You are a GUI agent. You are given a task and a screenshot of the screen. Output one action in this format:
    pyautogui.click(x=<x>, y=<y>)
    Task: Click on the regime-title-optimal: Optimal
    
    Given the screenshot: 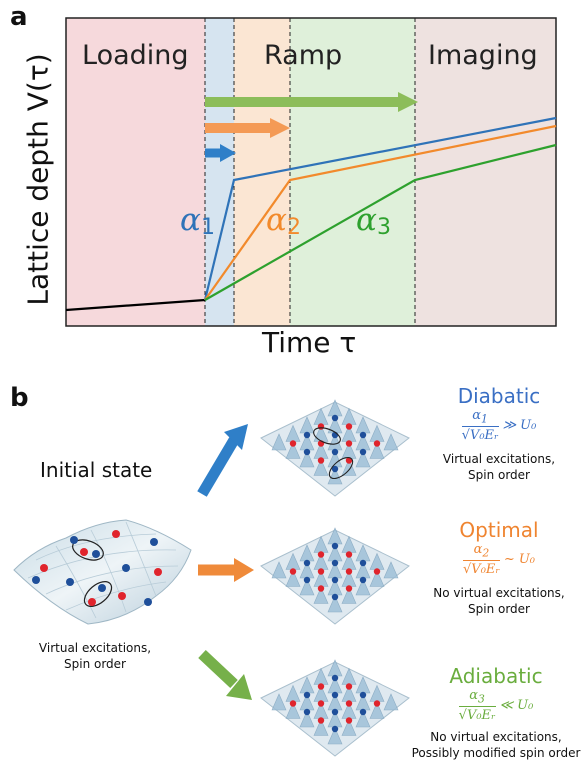 What is the action you would take?
    pyautogui.click(x=499, y=530)
    